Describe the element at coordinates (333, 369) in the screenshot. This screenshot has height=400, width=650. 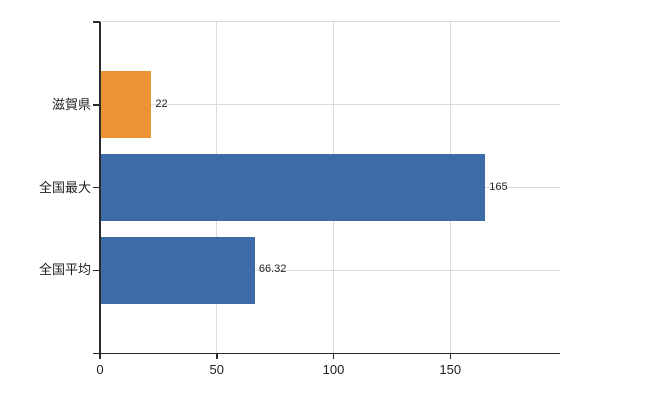
I see `x-tick-label: 100` at that location.